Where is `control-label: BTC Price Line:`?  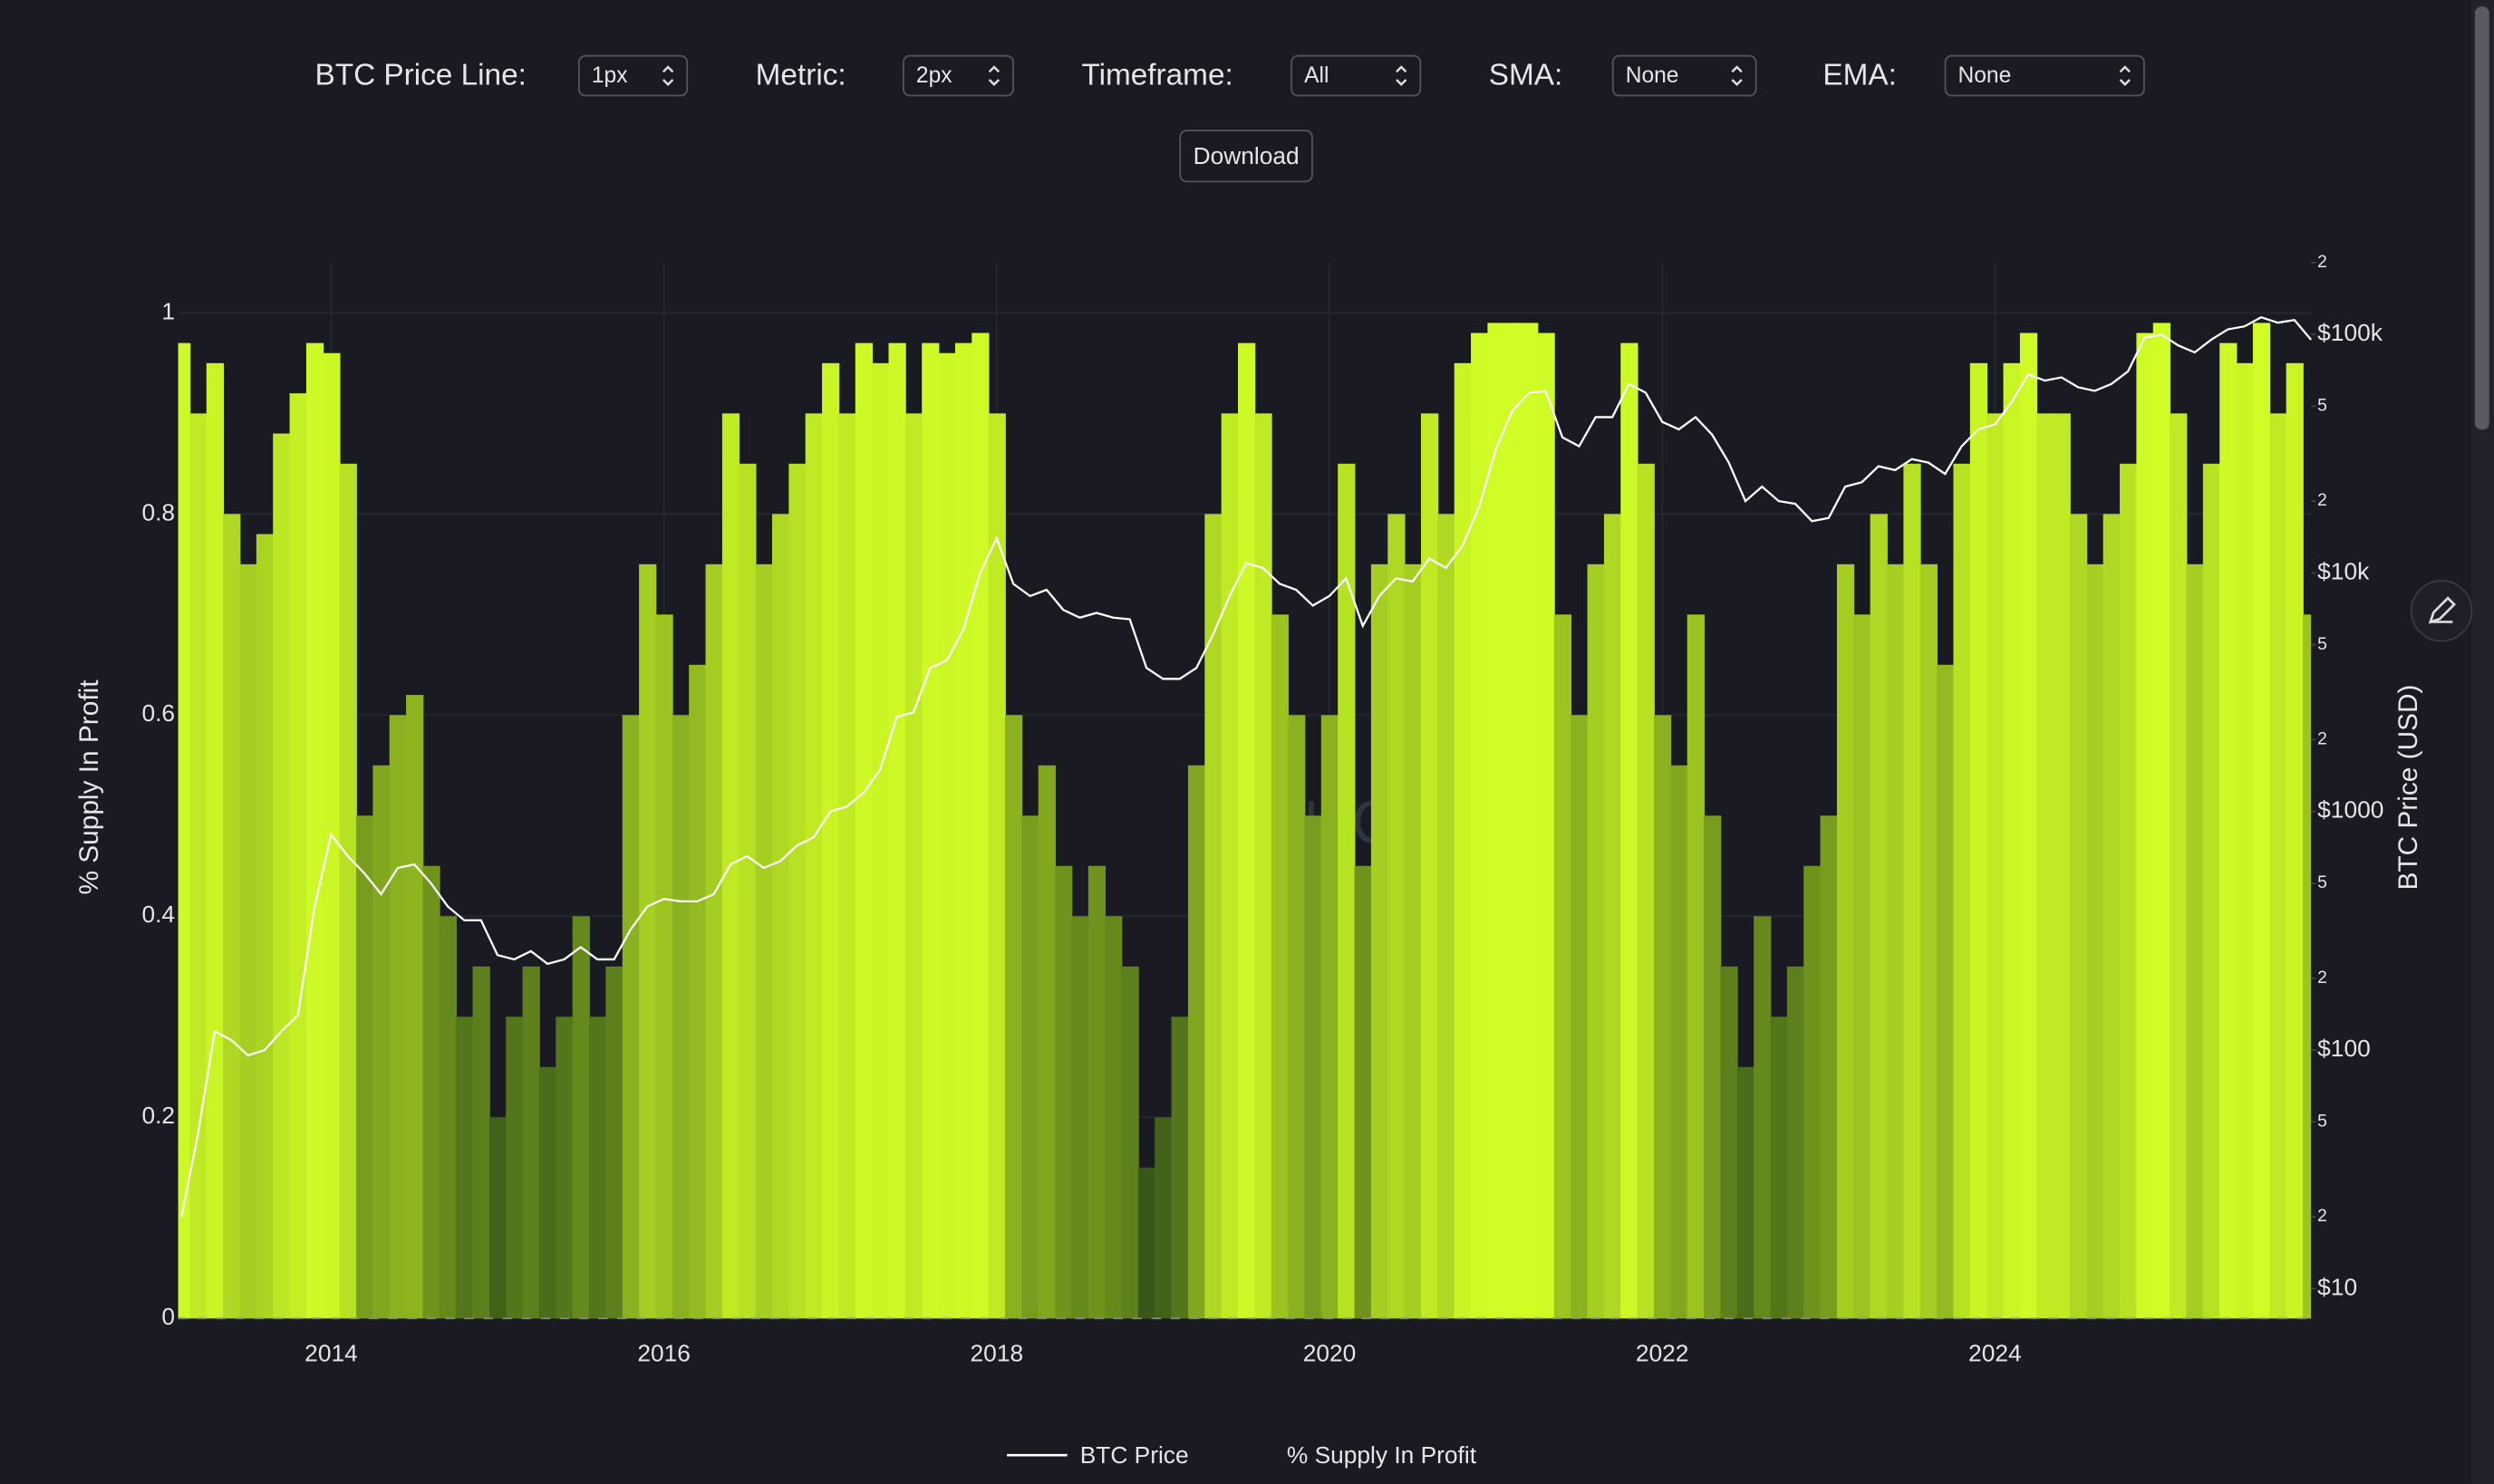
control-label: BTC Price Line: is located at coordinates (421, 75).